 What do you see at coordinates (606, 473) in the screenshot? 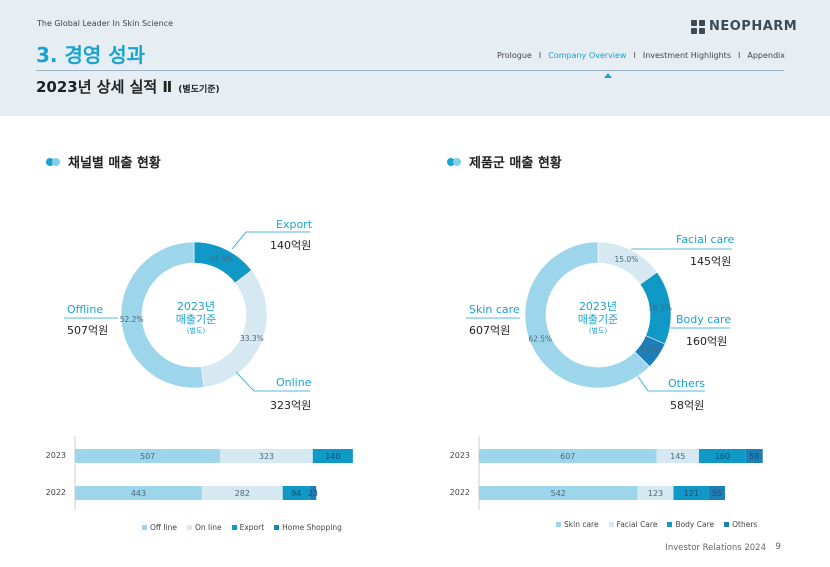
I see `product-stacked-bar-chart: 2023 607 145 160 58 2022 542 123 121 55` at bounding box center [606, 473].